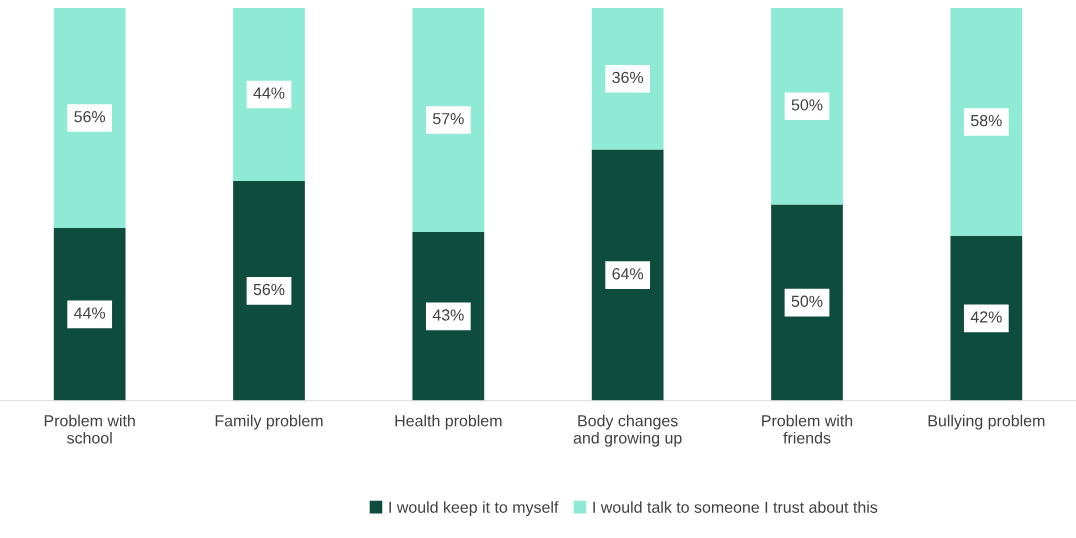  I want to click on x-tick-label: Problem with friends, so click(807, 429).